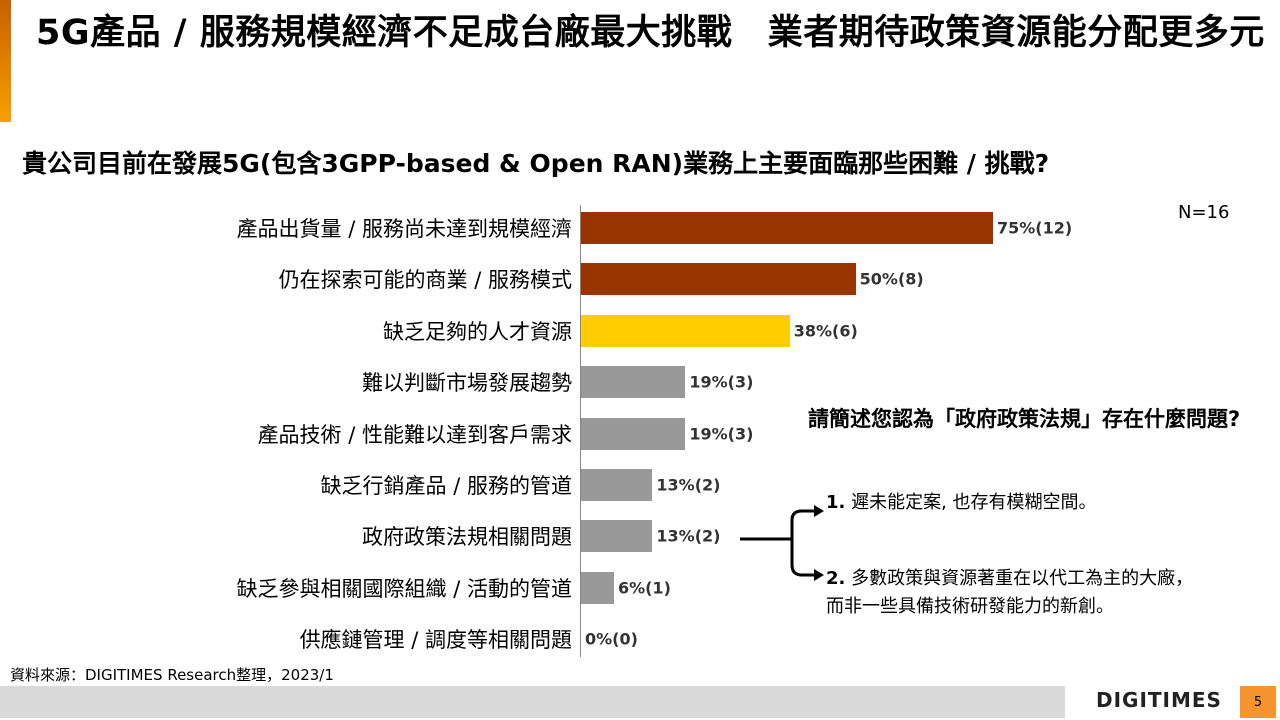 This screenshot has height=720, width=1280. Describe the element at coordinates (1159, 700) in the screenshot. I see `digitimes-logo: DIGITIMES` at that location.